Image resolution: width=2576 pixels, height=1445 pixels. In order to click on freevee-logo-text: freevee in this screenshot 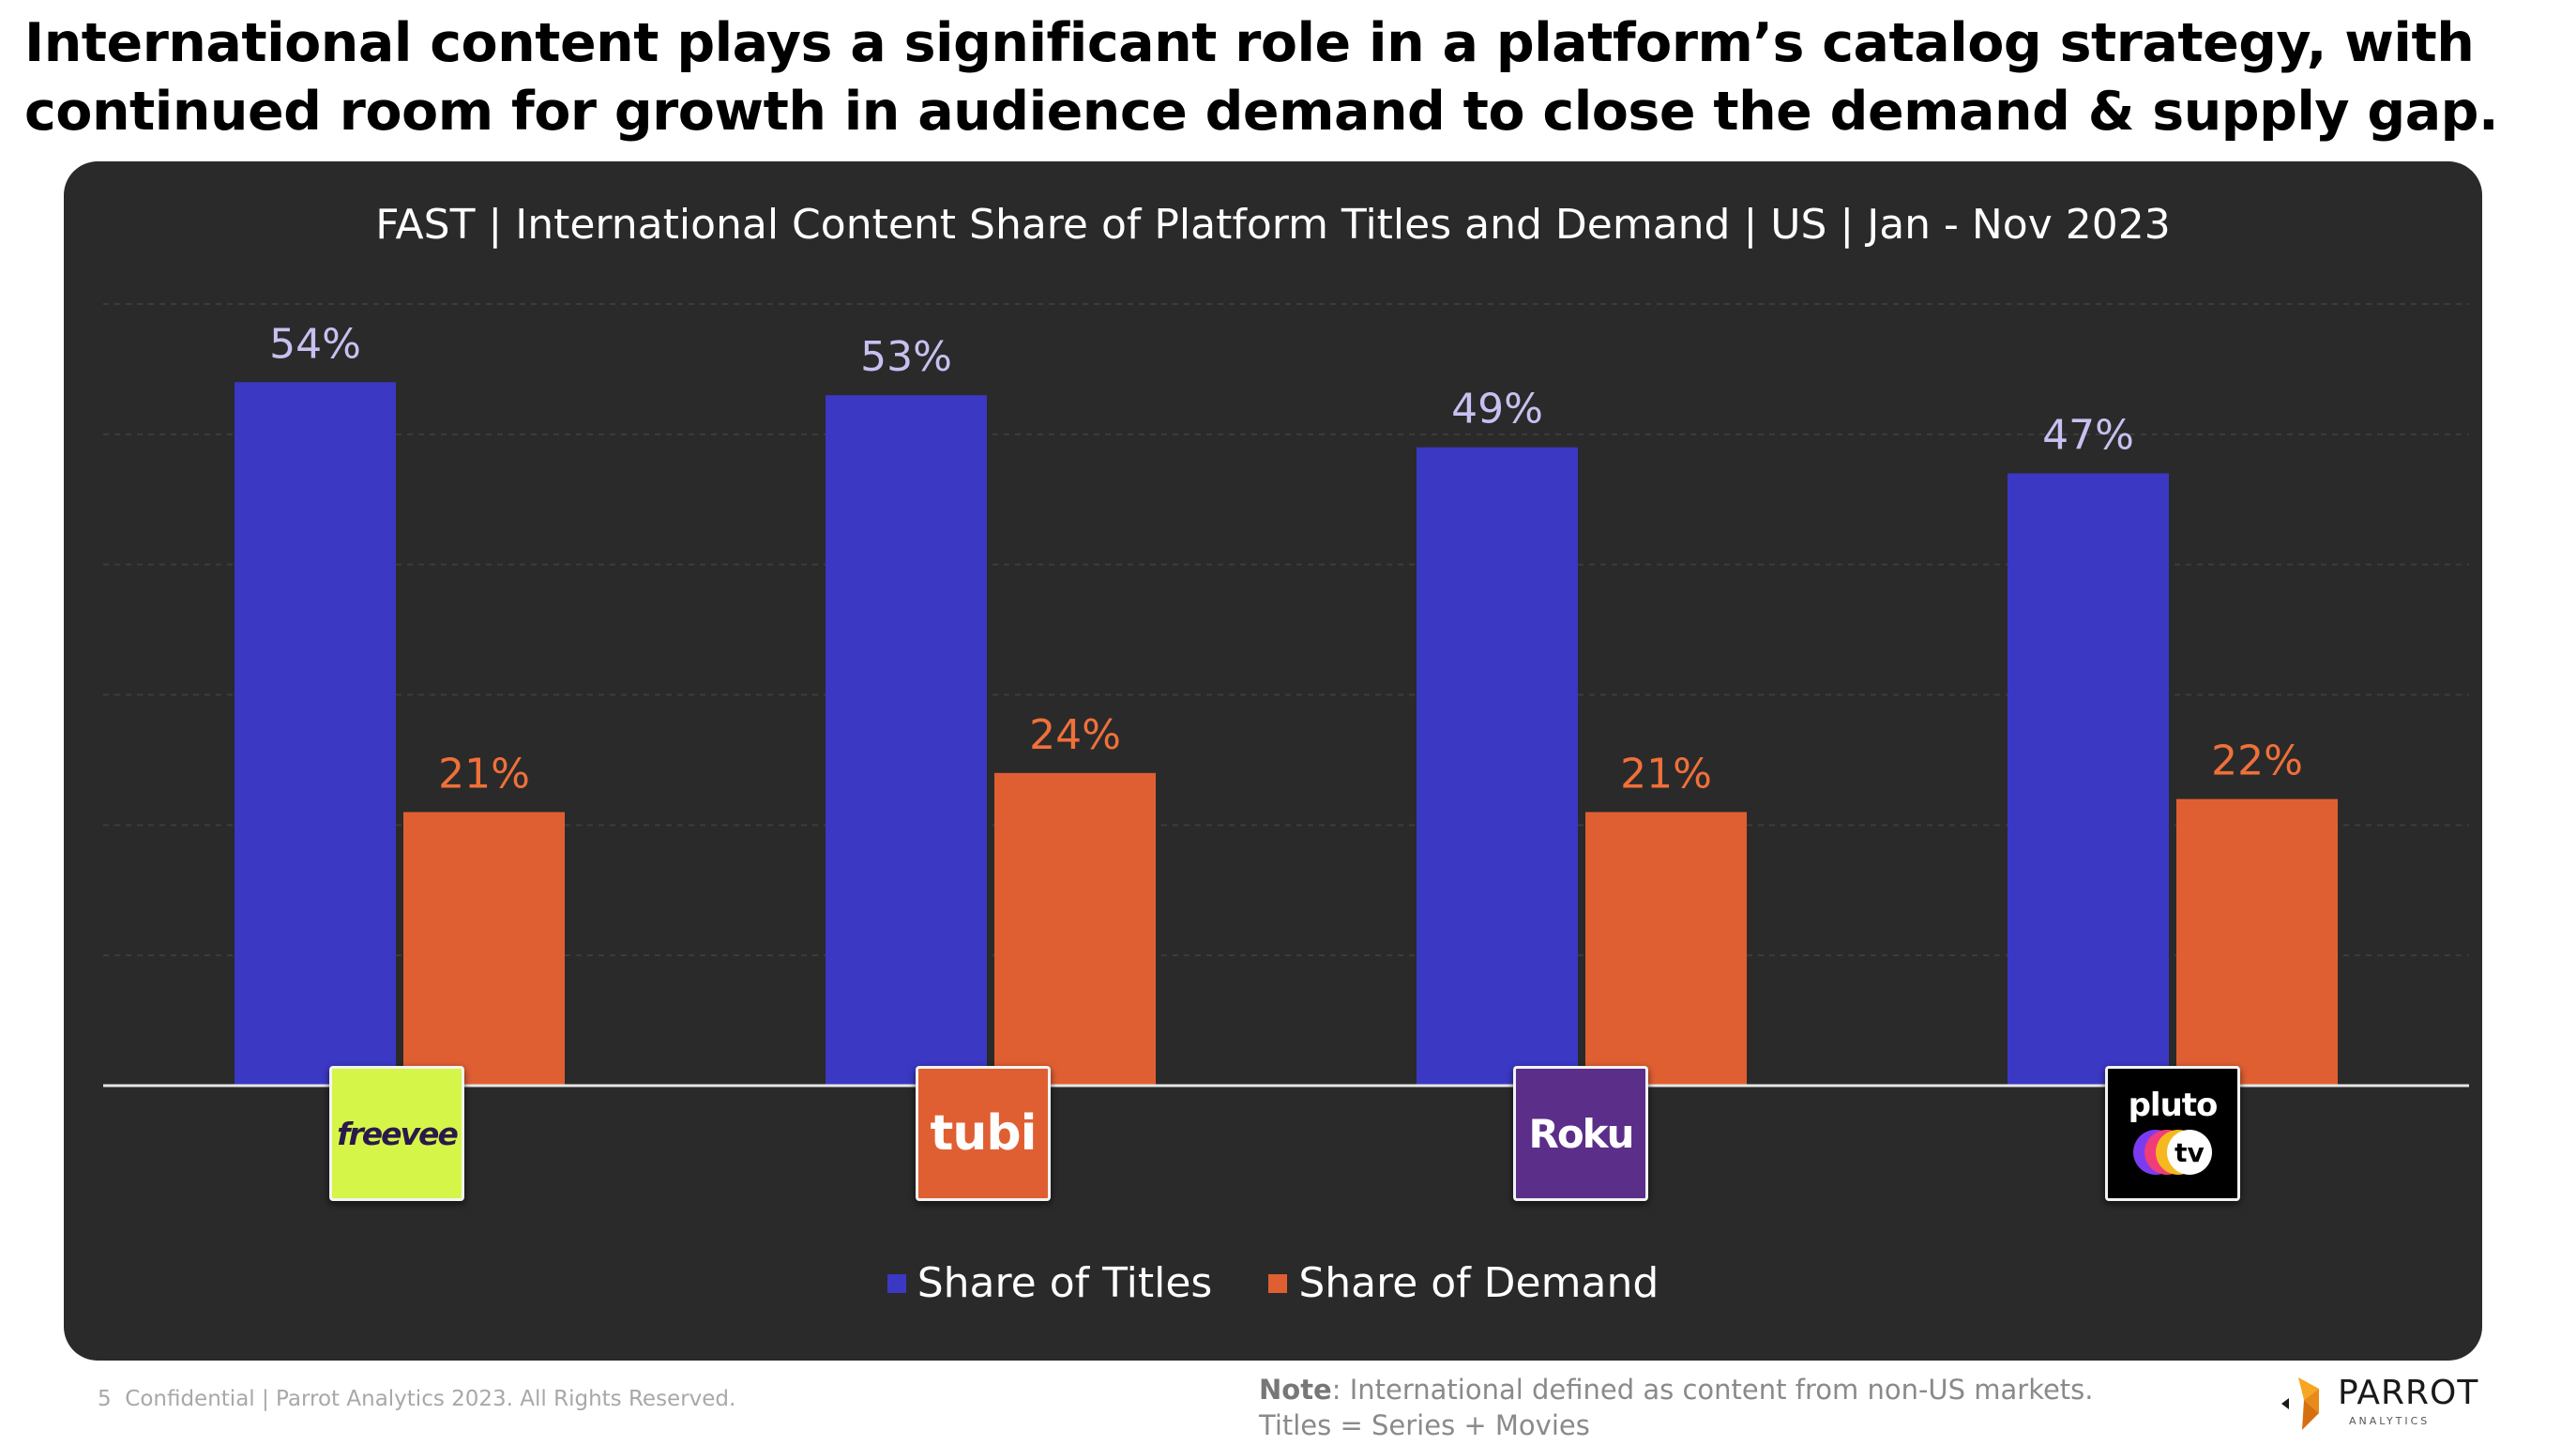, I will do `click(398, 1133)`.